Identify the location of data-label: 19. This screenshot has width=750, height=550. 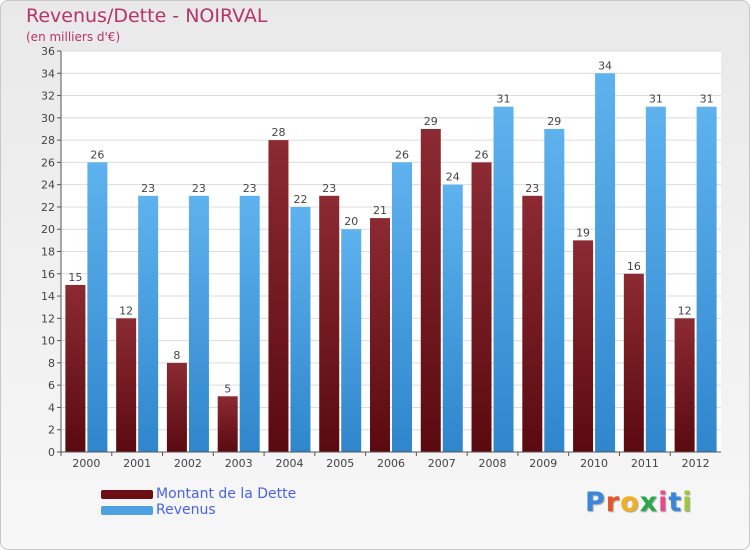
(583, 232).